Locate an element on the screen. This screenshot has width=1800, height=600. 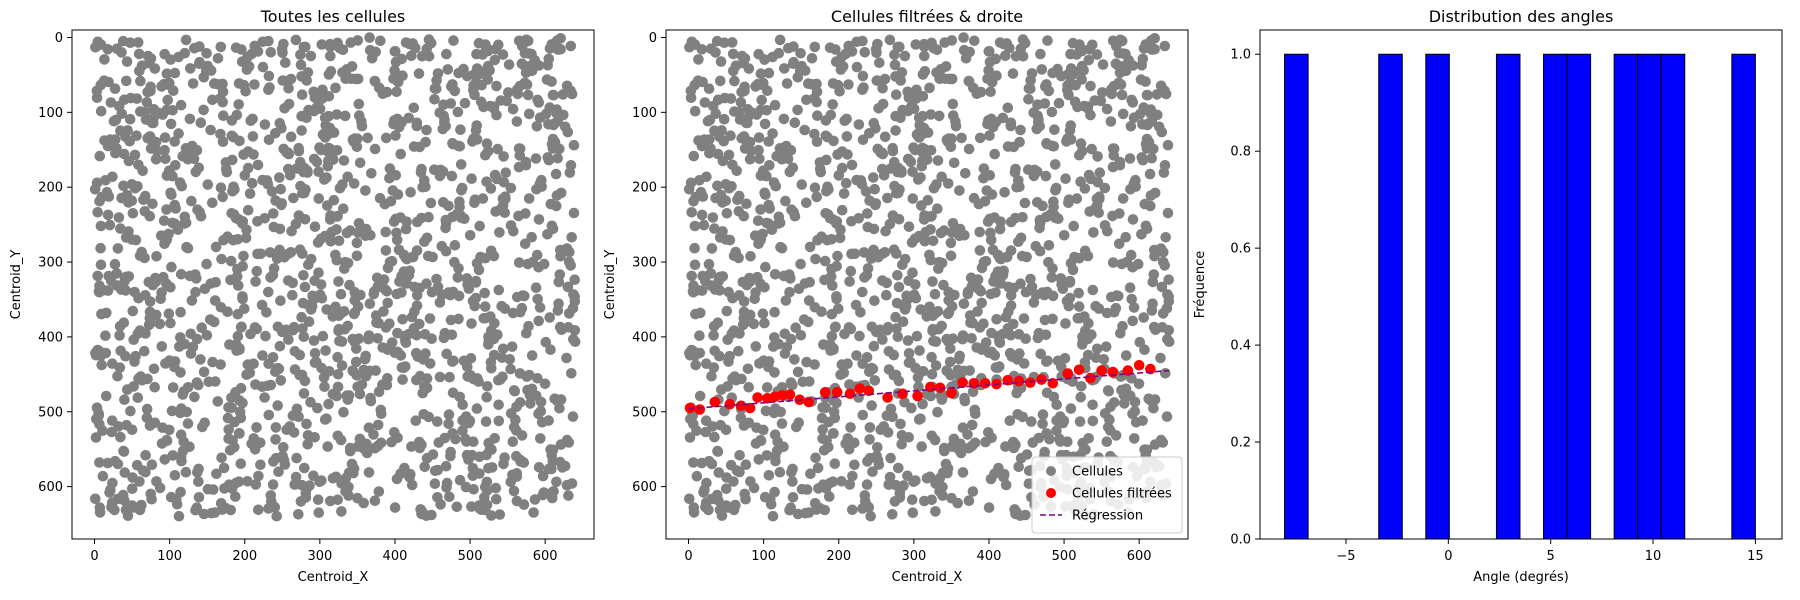
legend-label: Cellules is located at coordinates (1097, 472).